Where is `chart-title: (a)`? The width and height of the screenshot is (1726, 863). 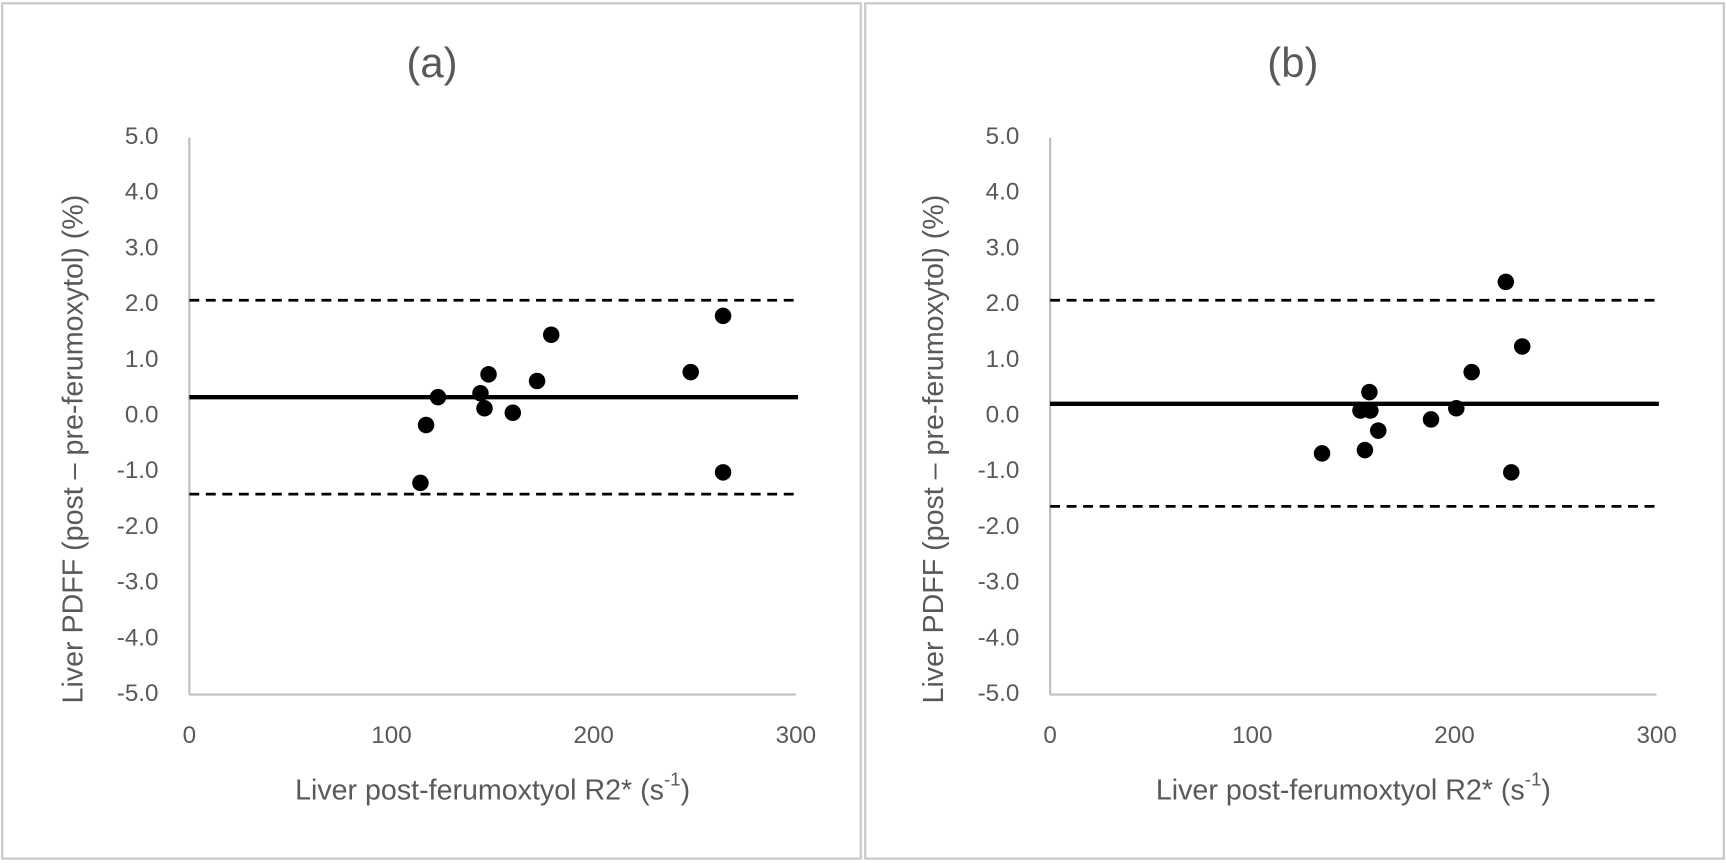
chart-title: (a) is located at coordinates (431, 62).